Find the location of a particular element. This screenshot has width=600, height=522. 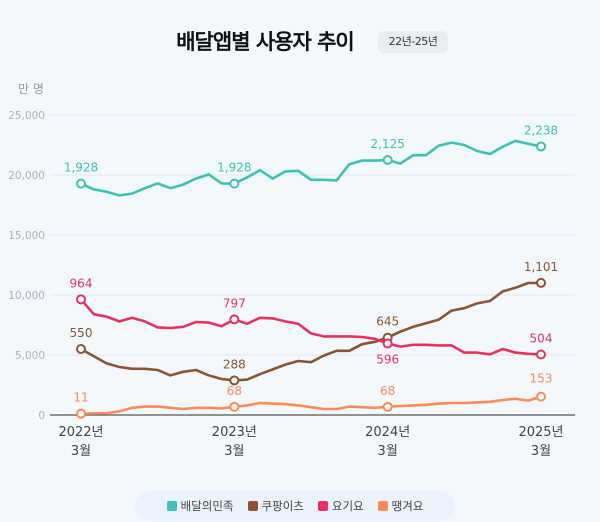

legend-item-yogiyo: 요기요 is located at coordinates (340, 506).